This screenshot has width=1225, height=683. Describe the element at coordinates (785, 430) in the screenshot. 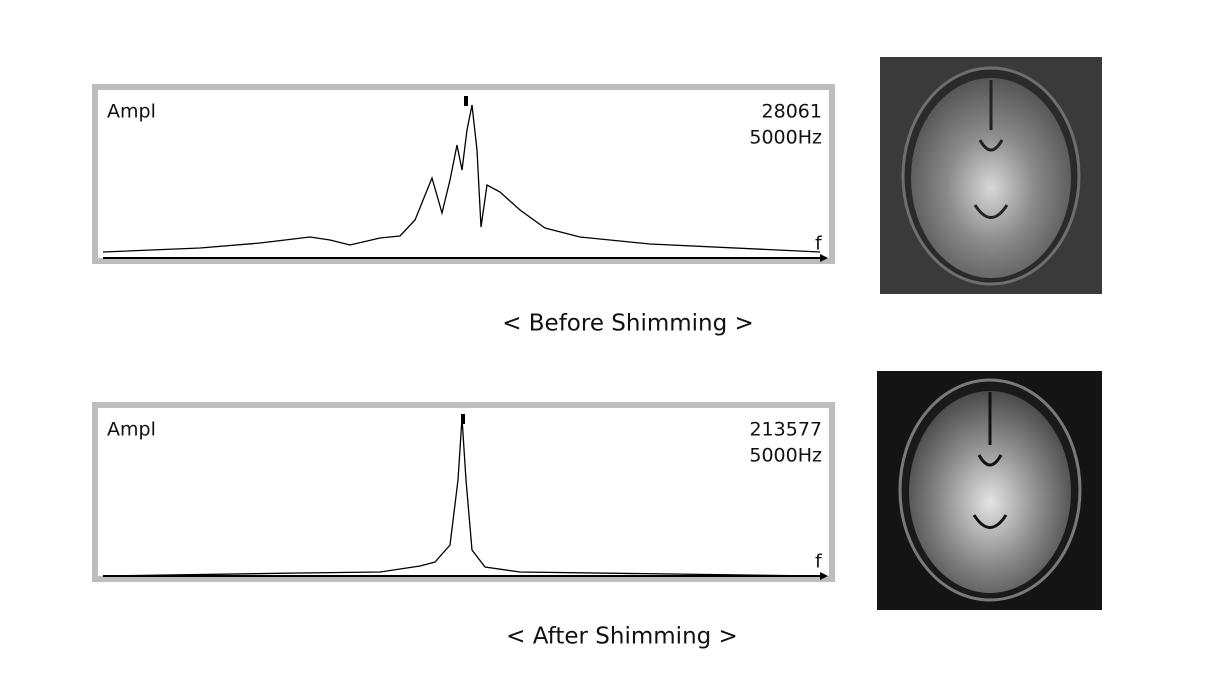

I see `peak-value: 213577` at that location.